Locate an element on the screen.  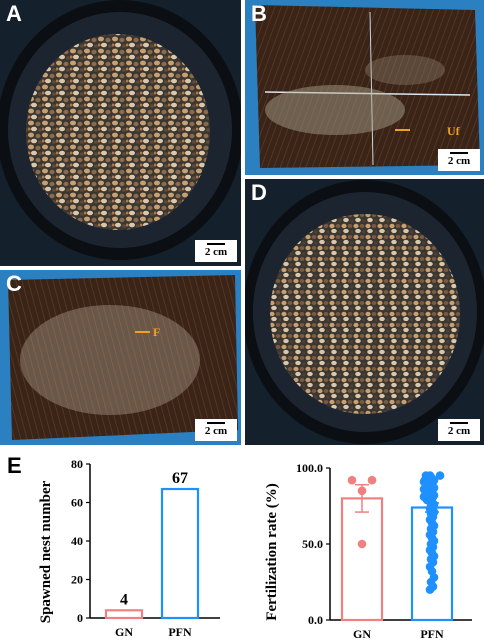
chart1-y-tick-label: 0 is located at coordinates (80, 618).